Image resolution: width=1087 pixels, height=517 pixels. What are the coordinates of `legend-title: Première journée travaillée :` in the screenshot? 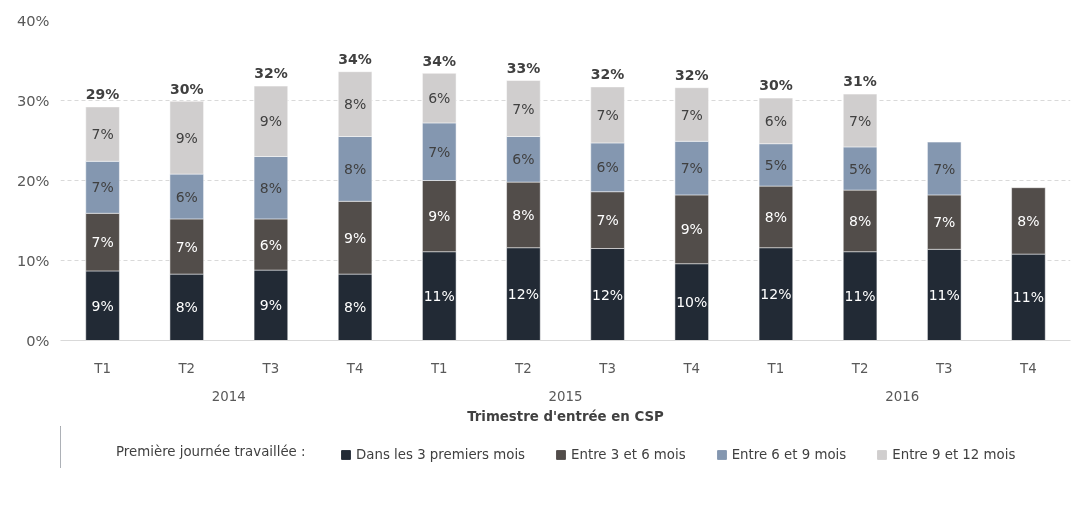 It's located at (211, 452).